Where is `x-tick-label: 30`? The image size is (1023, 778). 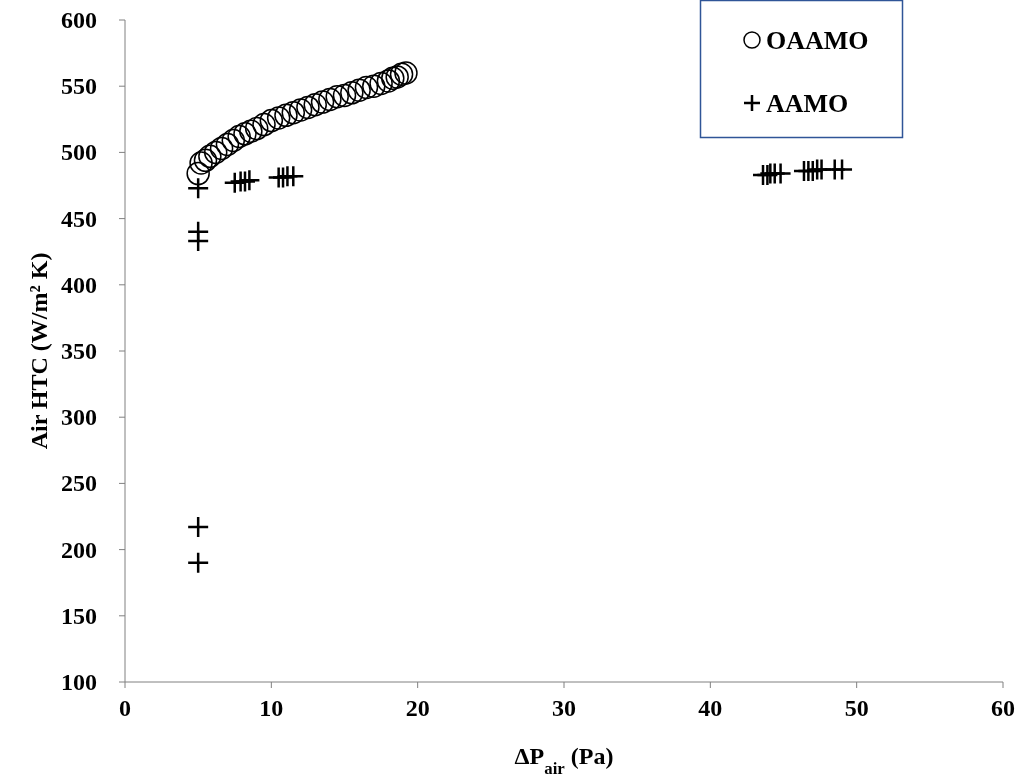
x-tick-label: 30 is located at coordinates (564, 708).